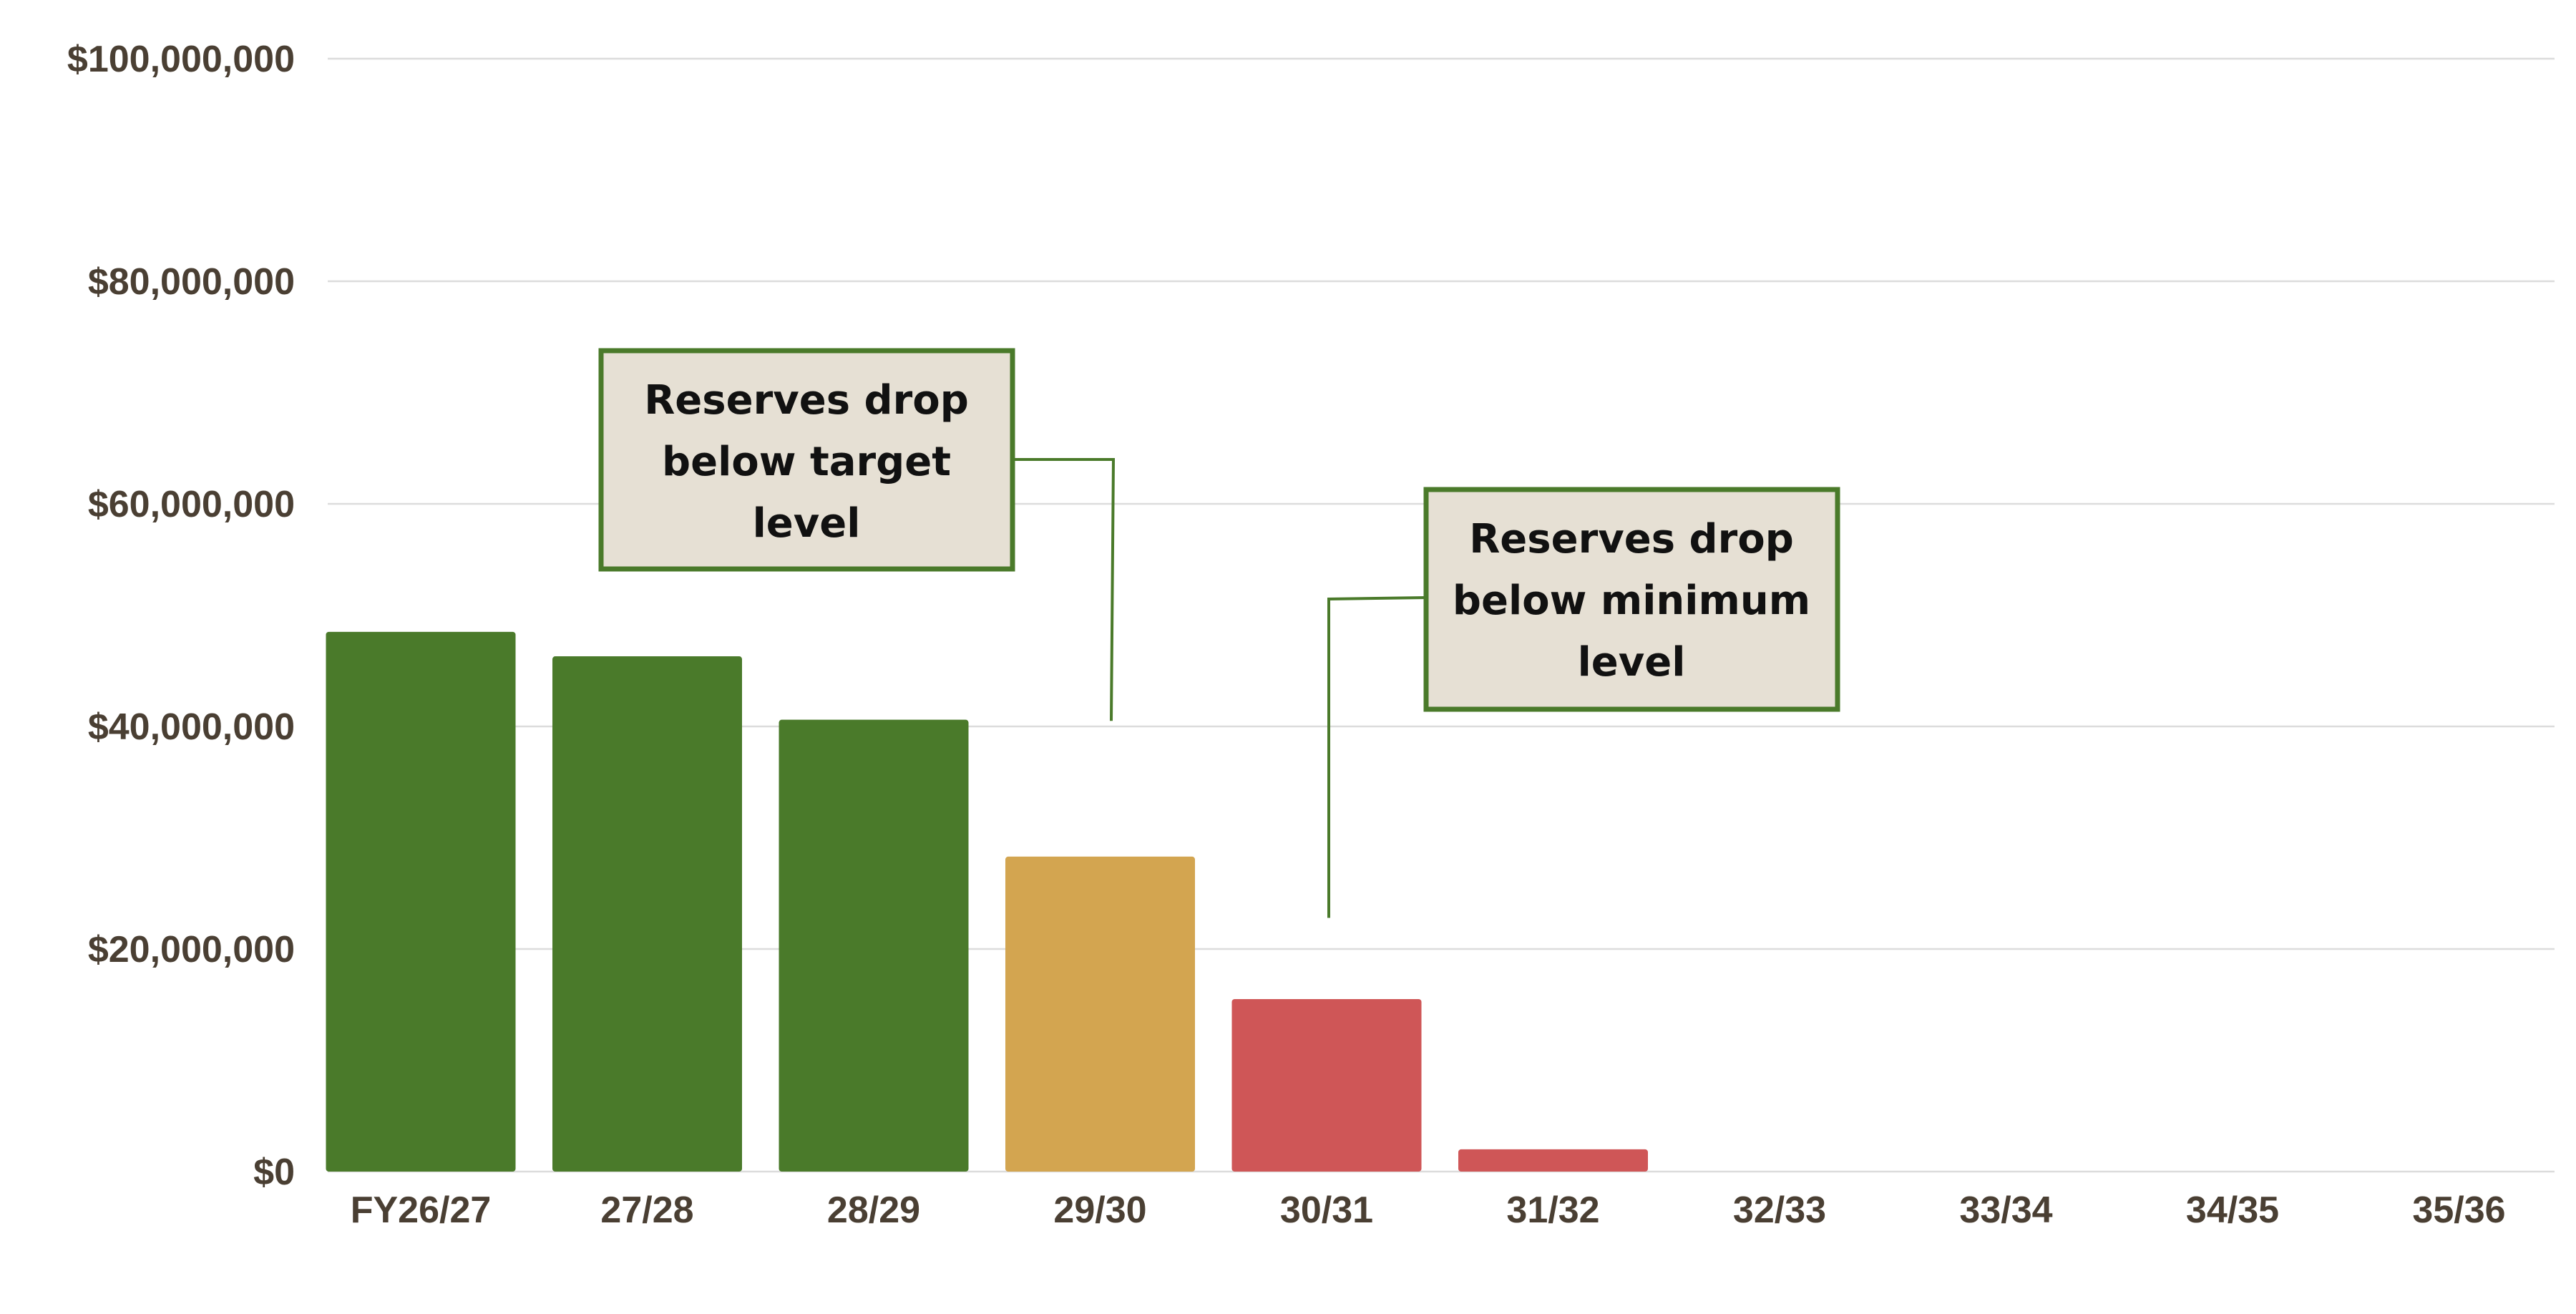 The height and width of the screenshot is (1314, 2576). I want to click on x-tick-label: 29/30, so click(1099, 1210).